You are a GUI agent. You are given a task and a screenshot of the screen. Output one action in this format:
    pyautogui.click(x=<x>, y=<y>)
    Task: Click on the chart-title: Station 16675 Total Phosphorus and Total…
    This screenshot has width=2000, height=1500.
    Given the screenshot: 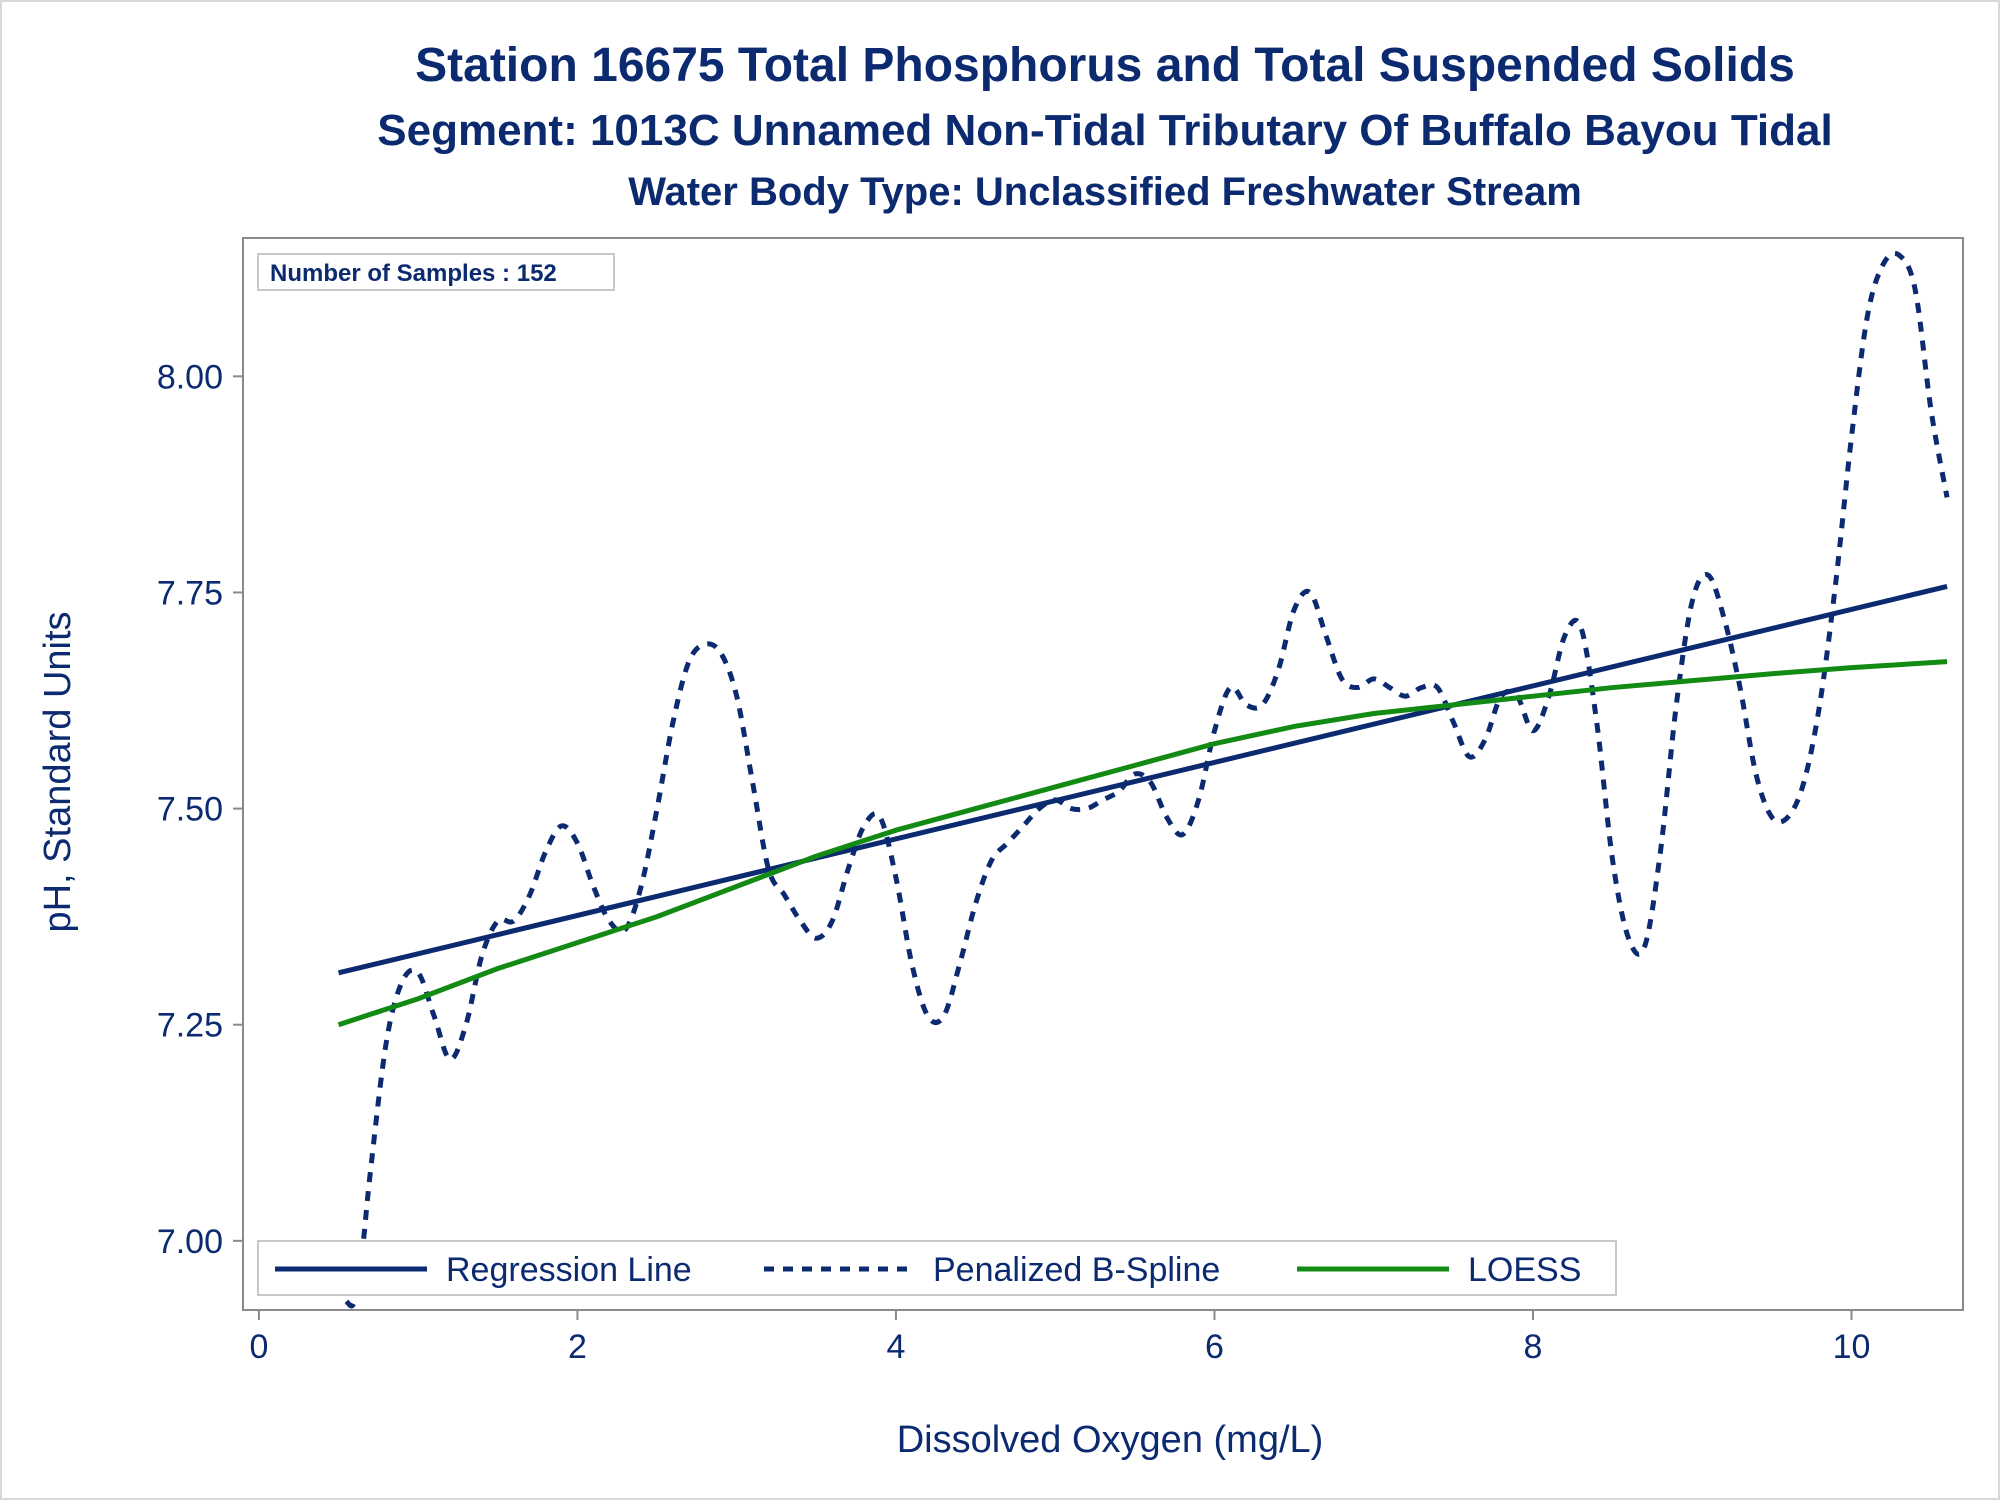 What is the action you would take?
    pyautogui.click(x=1105, y=65)
    